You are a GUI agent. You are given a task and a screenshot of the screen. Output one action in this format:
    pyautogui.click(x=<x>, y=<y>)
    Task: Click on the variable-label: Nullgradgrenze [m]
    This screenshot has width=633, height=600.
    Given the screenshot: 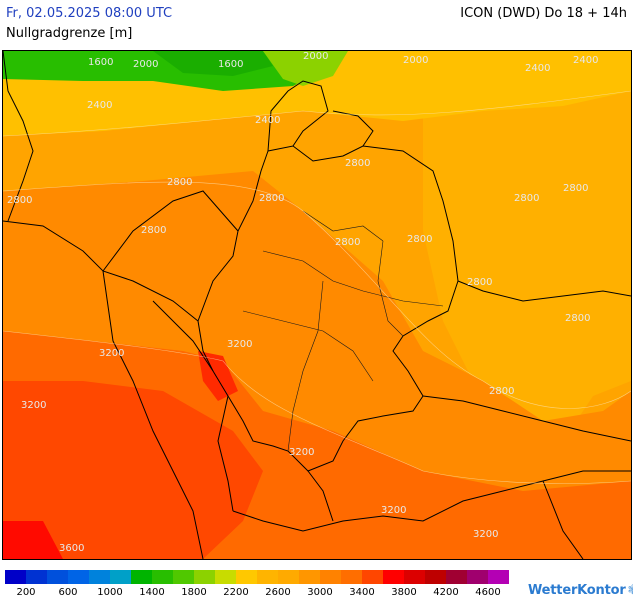 What is the action you would take?
    pyautogui.click(x=69, y=33)
    